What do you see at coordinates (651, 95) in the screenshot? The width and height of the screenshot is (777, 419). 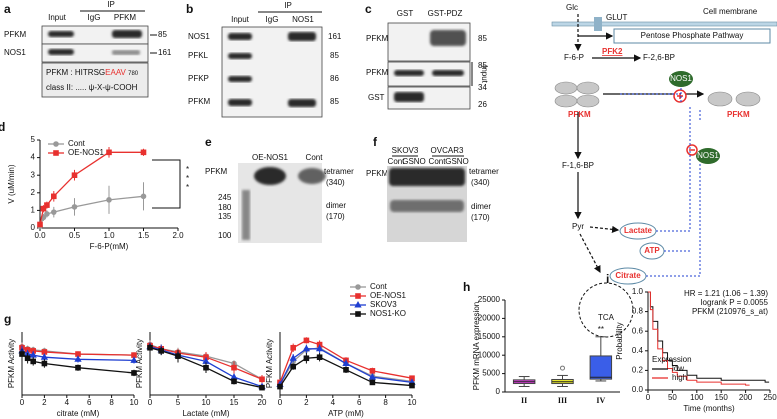 I see `feedback-lines` at bounding box center [651, 95].